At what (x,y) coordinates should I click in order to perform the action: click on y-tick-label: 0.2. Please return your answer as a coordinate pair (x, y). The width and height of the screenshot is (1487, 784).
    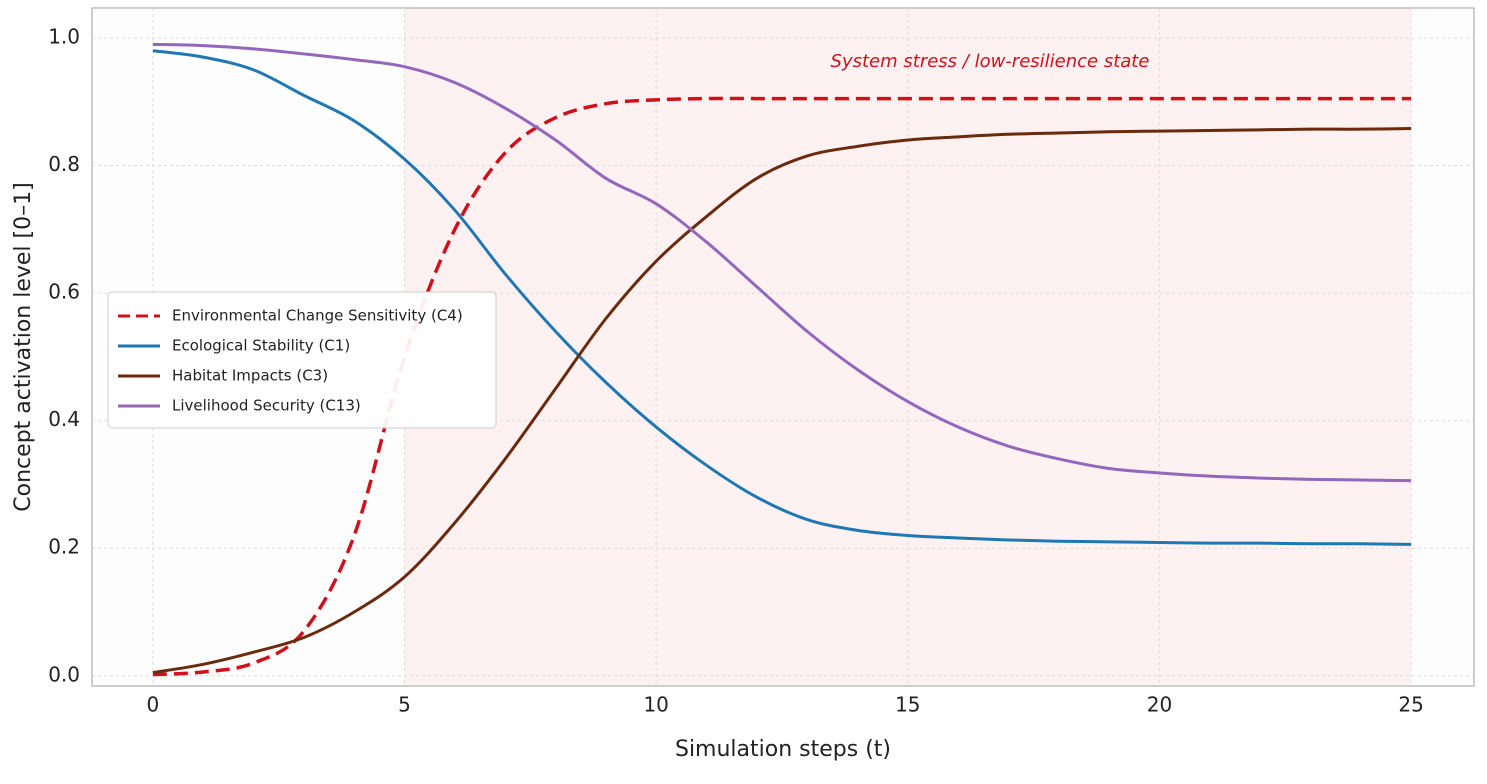
    Looking at the image, I should click on (64, 547).